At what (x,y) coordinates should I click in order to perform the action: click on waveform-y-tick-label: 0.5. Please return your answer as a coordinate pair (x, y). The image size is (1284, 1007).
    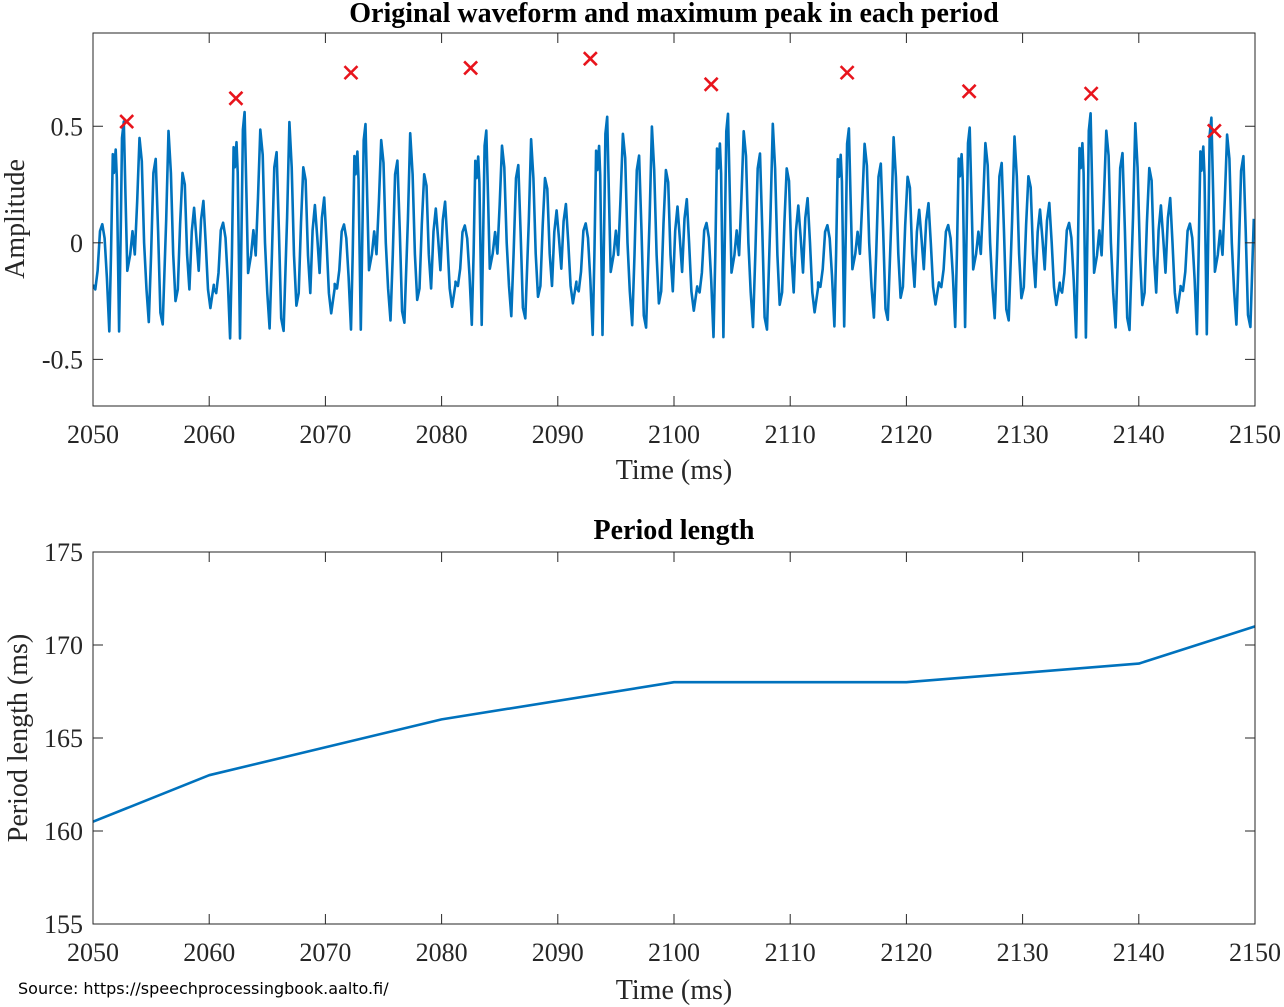
    Looking at the image, I should click on (67, 126).